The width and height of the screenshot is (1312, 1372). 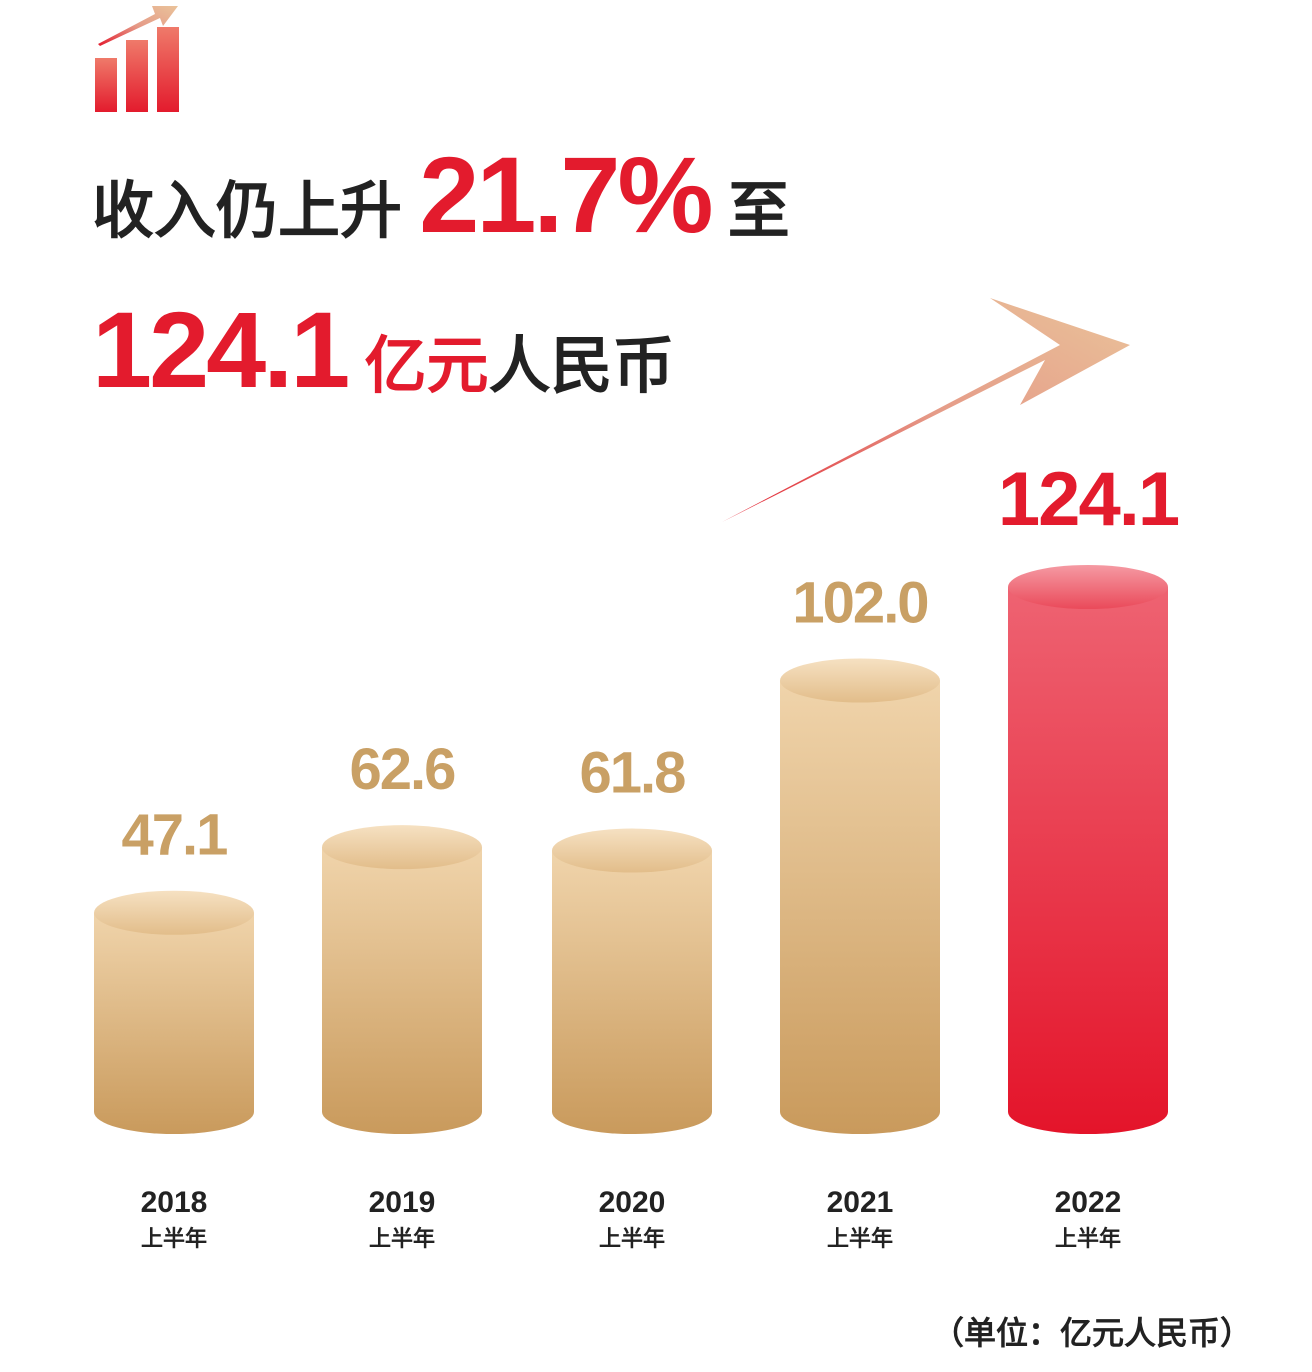 What do you see at coordinates (402, 847) in the screenshot?
I see `bar-top-2019` at bounding box center [402, 847].